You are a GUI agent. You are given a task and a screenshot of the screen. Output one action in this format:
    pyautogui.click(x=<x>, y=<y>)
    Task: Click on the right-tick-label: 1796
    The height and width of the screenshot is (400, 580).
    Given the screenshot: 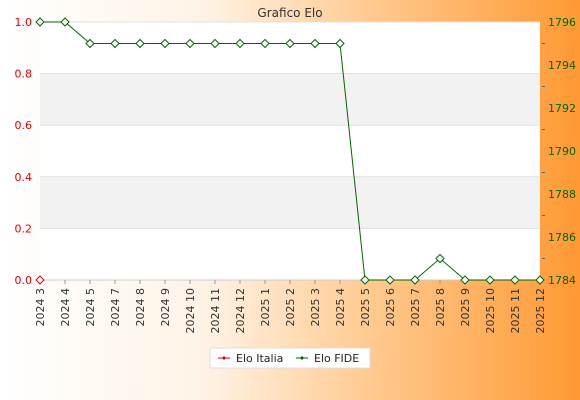 What is the action you would take?
    pyautogui.click(x=562, y=22)
    